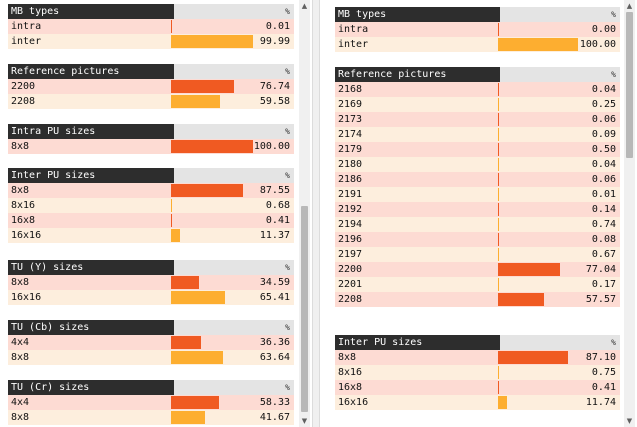 This screenshot has width=637, height=427. Describe the element at coordinates (350, 209) in the screenshot. I see `row-label: 2192` at that location.